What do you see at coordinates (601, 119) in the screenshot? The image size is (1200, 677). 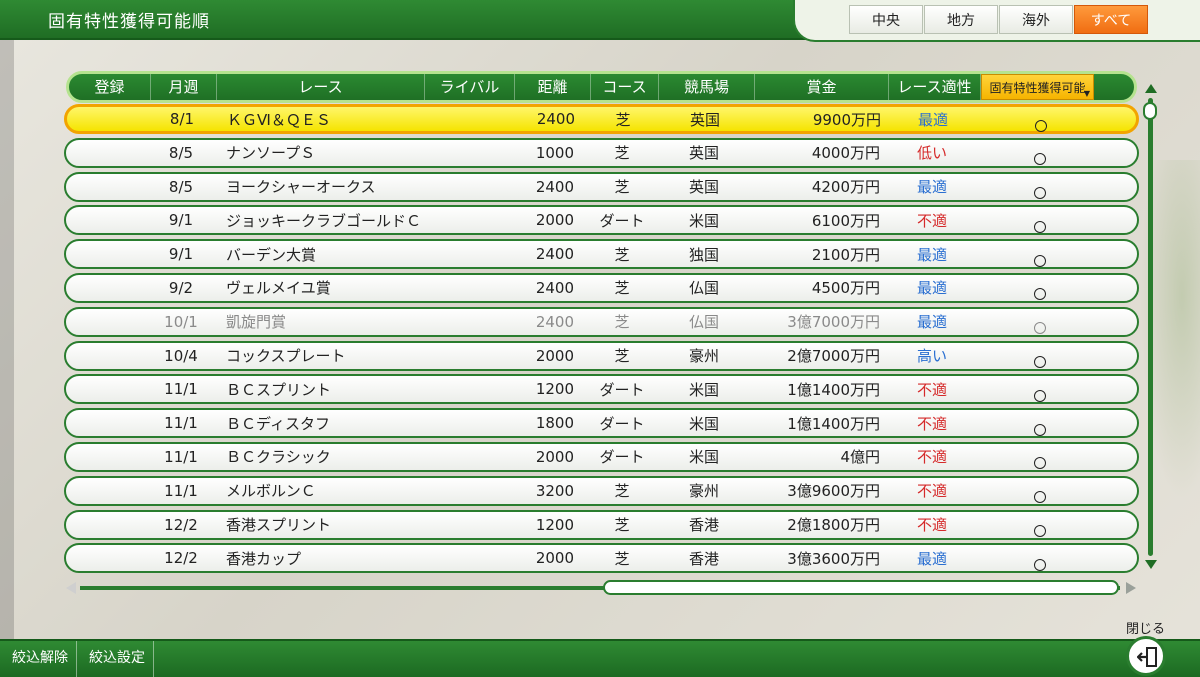 I see `table-row: 8/1 ＫＧⅥ＆ＱＥＳ 2400 芝 英国 9900万円 最適 ○` at bounding box center [601, 119].